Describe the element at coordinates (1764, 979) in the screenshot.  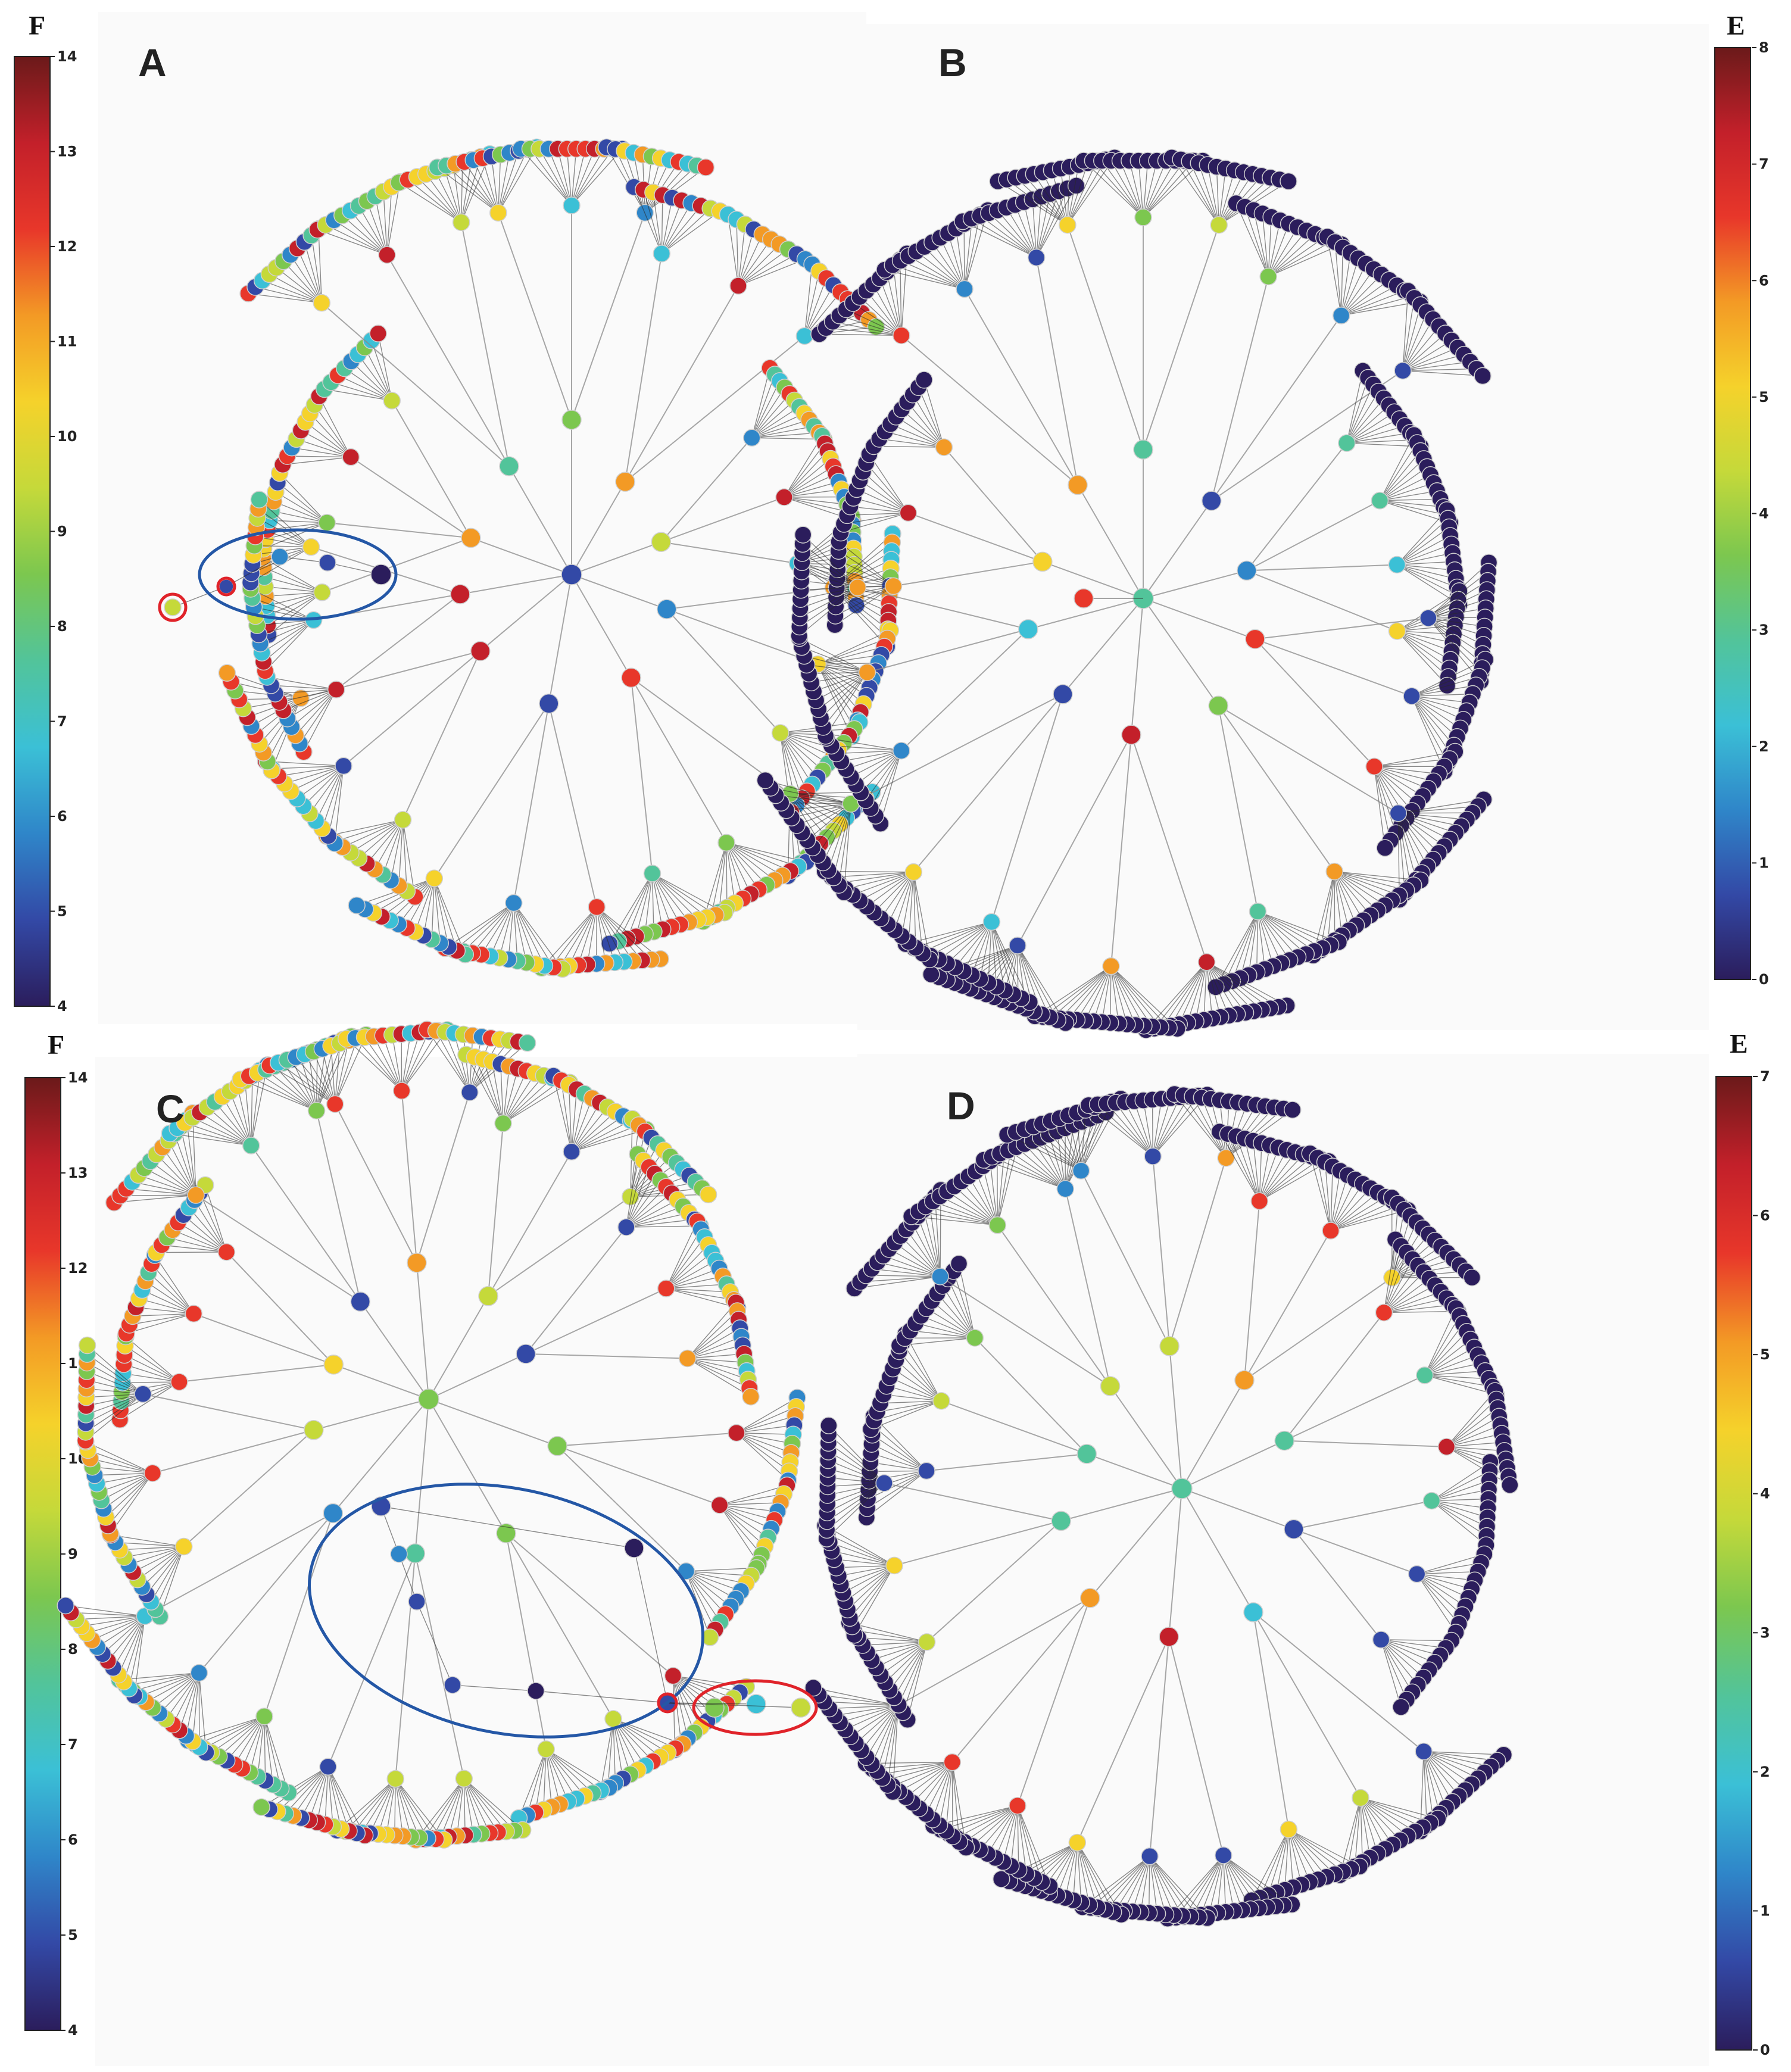
I see `colorbar-tick-label: 0` at that location.